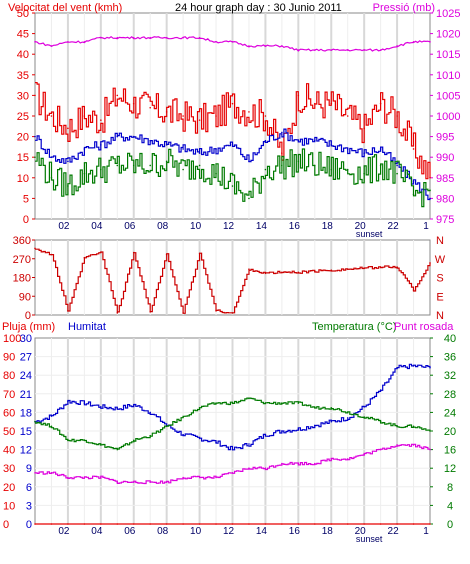  What do you see at coordinates (22, 241) in the screenshot?
I see `chart2-ytick-label: 360` at bounding box center [22, 241].